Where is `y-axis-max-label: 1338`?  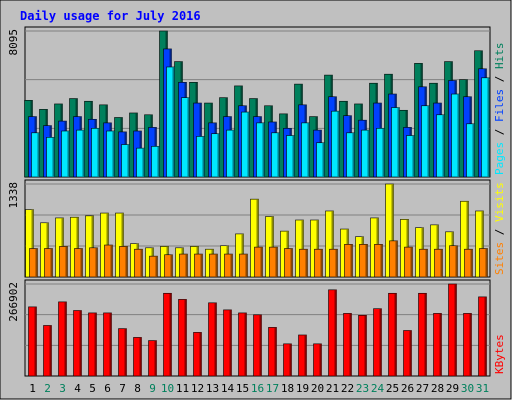 y-axis-max-label: 1338 is located at coordinates (13, 195).